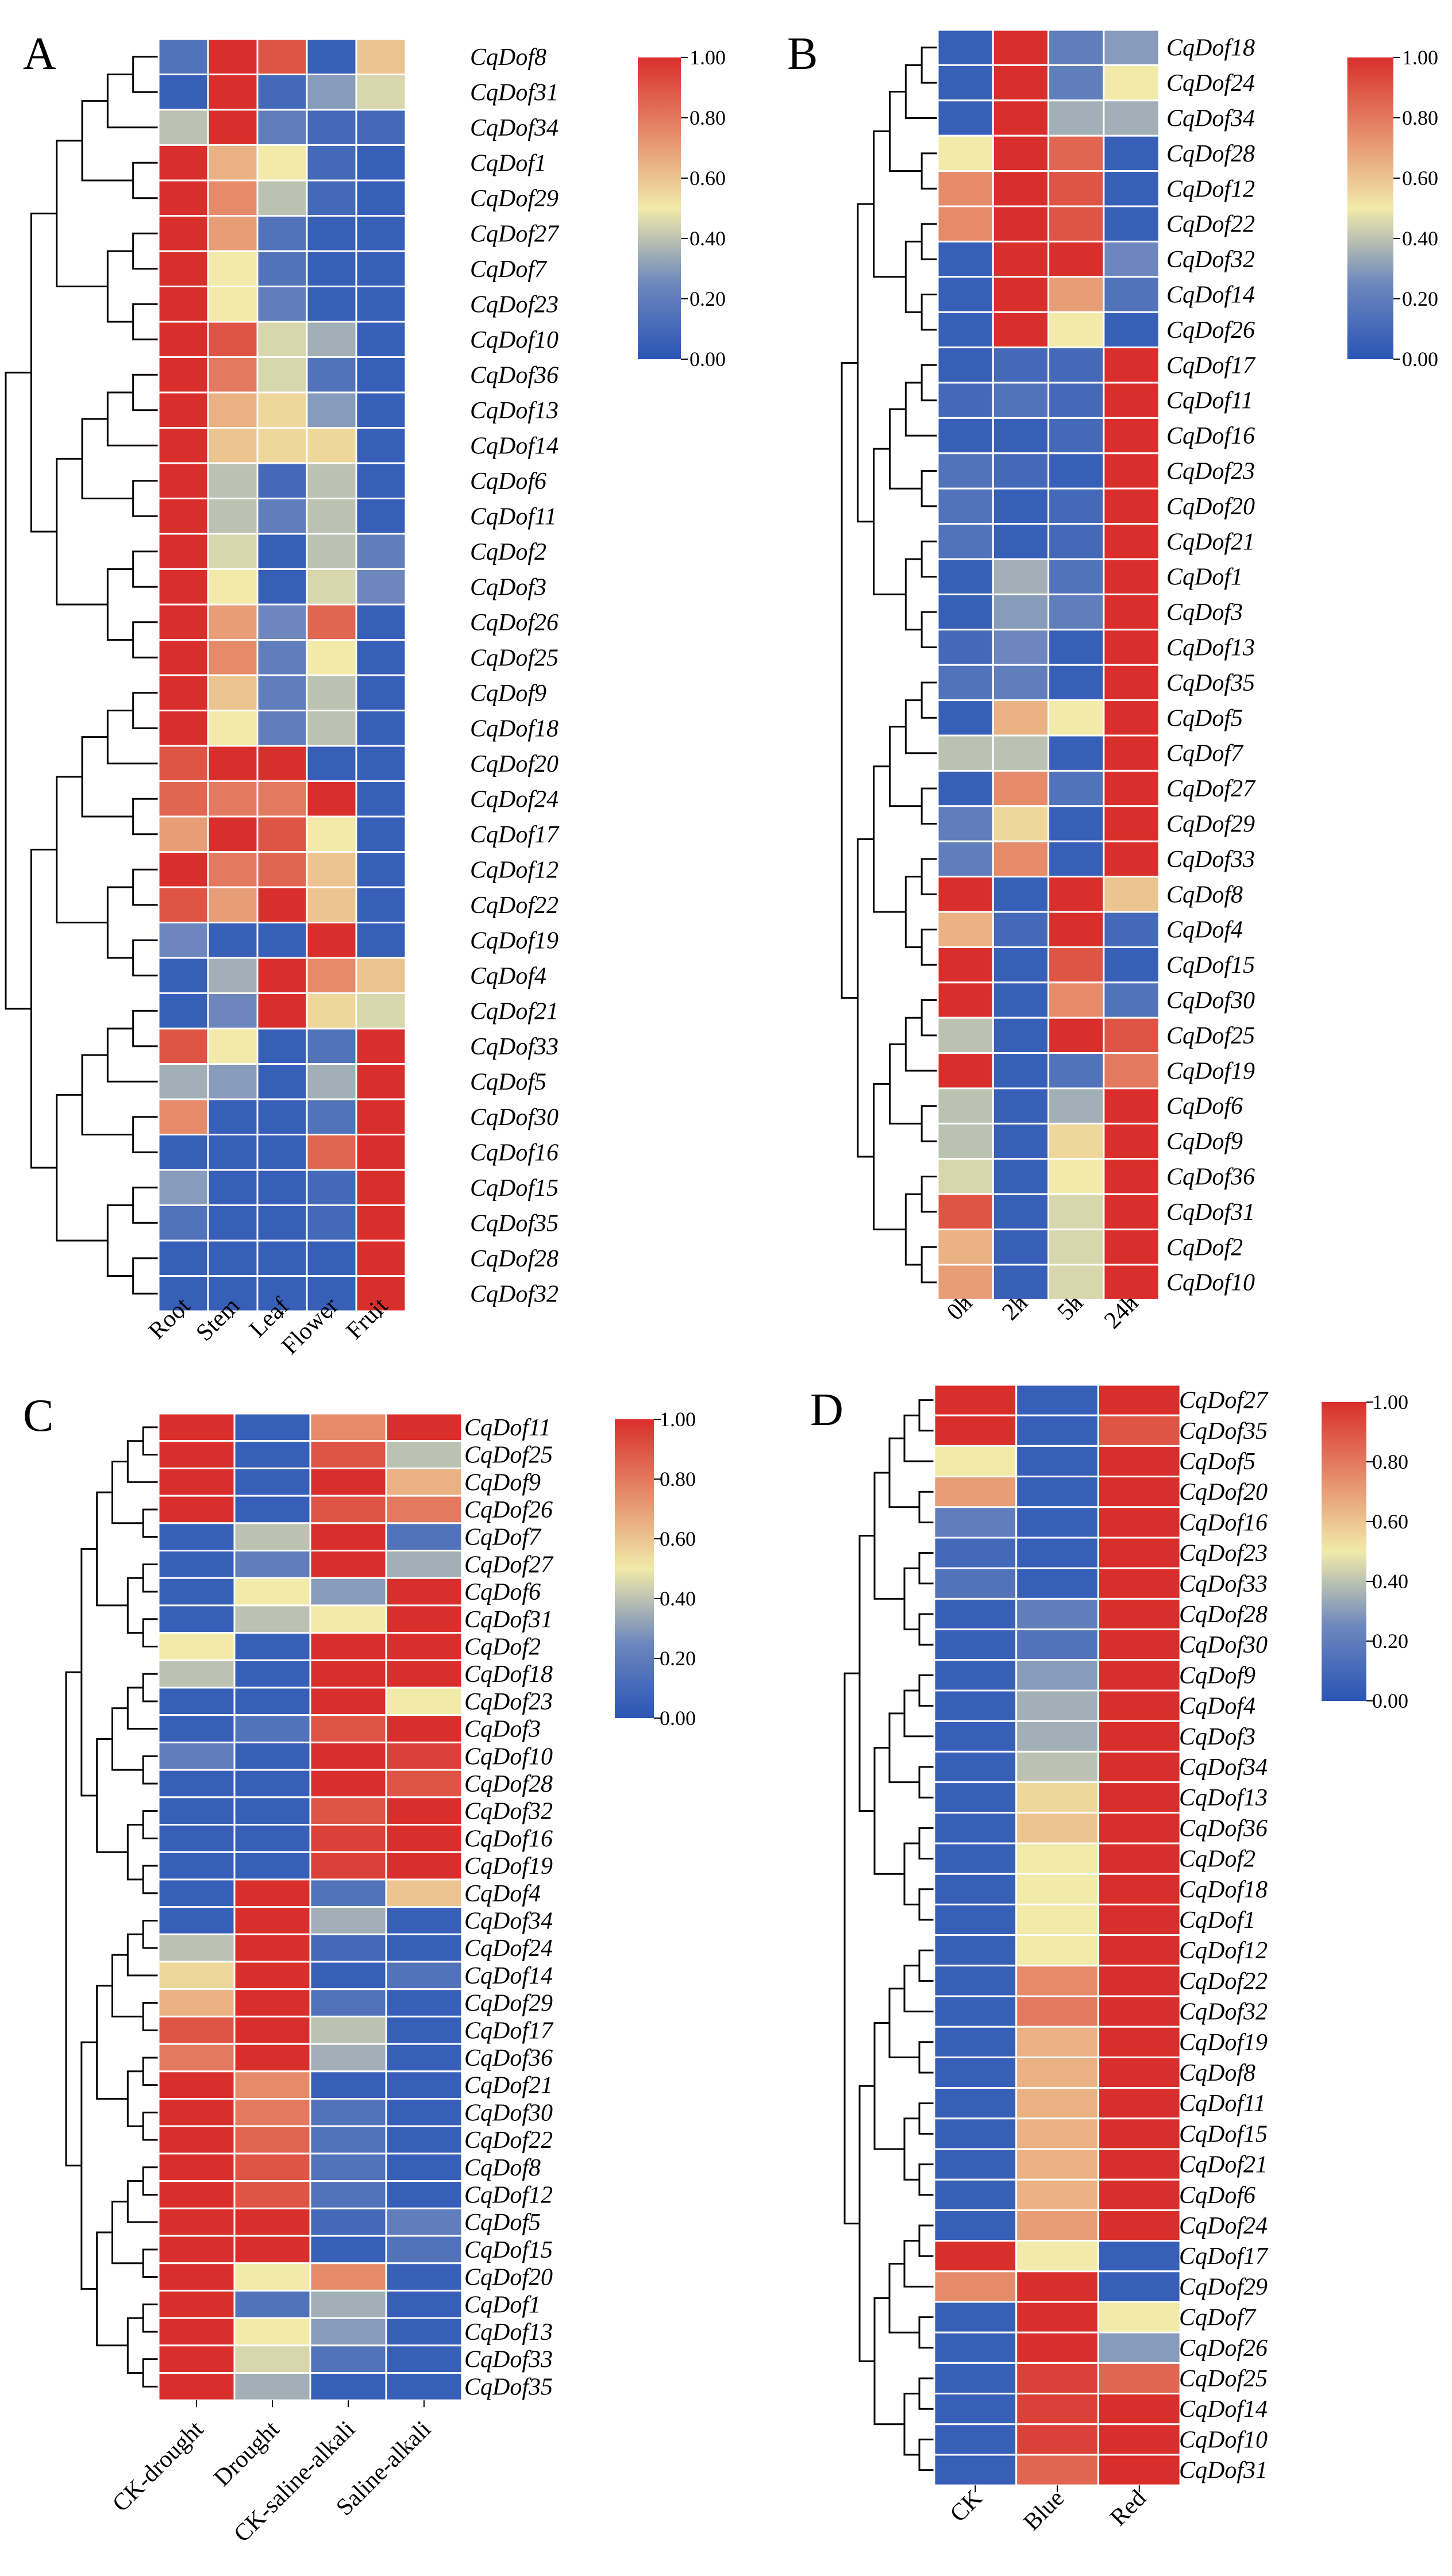 The height and width of the screenshot is (2576, 1452). I want to click on colorbar, so click(1344, 1551).